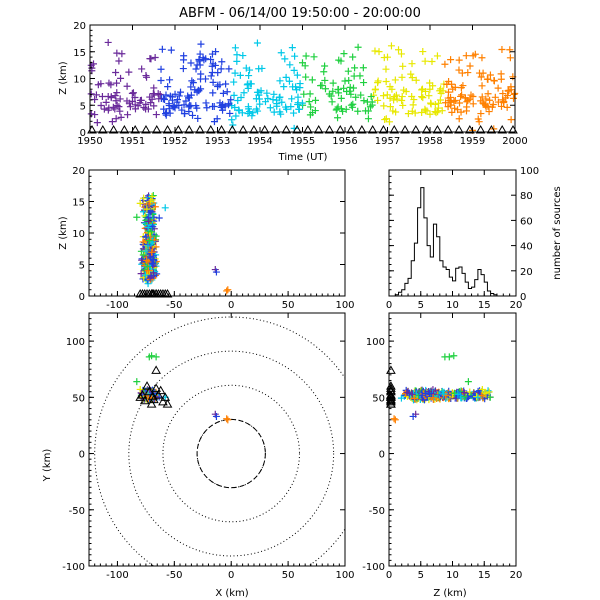 The width and height of the screenshot is (600, 600). Describe the element at coordinates (78, 203) in the screenshot. I see `x-z-y-tick-label: 15` at that location.